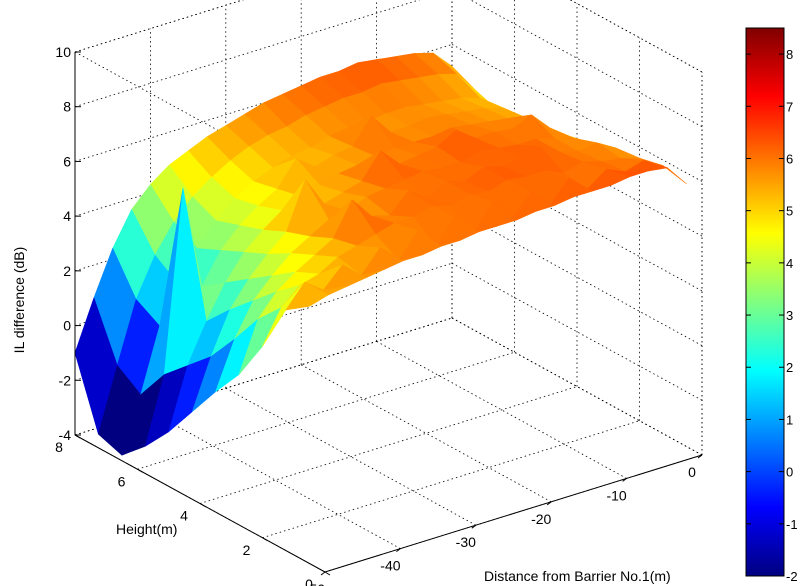  What do you see at coordinates (390, 566) in the screenshot?
I see `x-tick-label: -40` at bounding box center [390, 566].